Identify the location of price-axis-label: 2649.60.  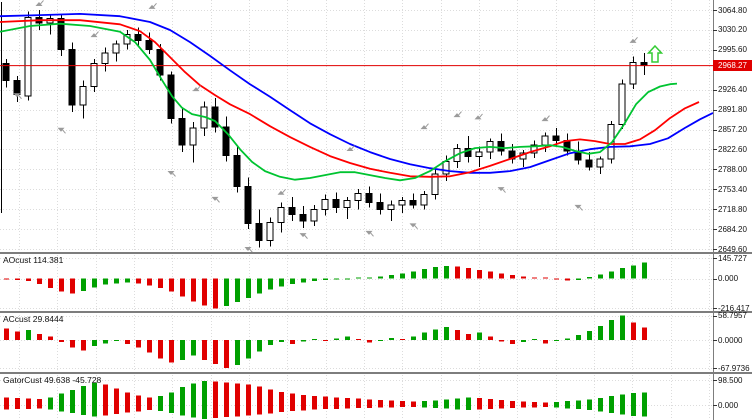
(732, 249).